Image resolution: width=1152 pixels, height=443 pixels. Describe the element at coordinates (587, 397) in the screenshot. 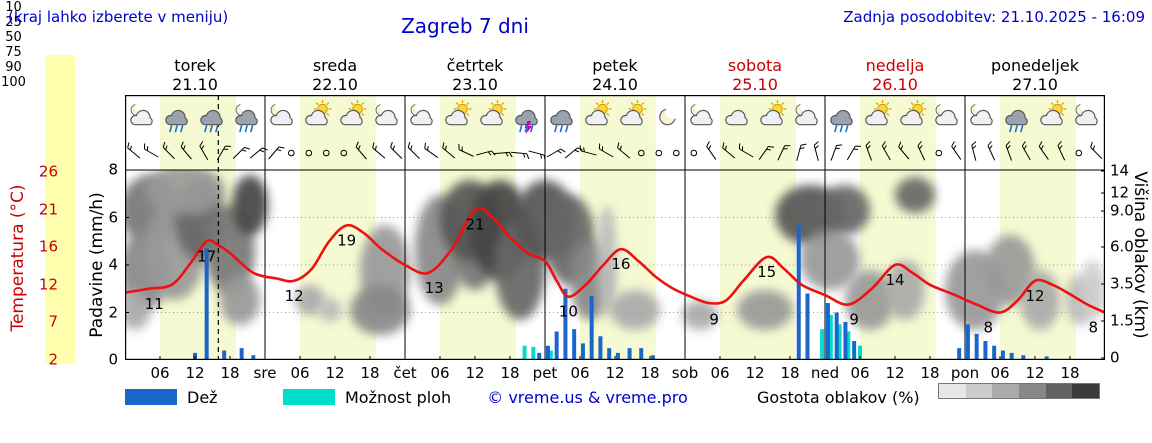

I see `copyright-link: © vreme.us & vreme.pro` at that location.